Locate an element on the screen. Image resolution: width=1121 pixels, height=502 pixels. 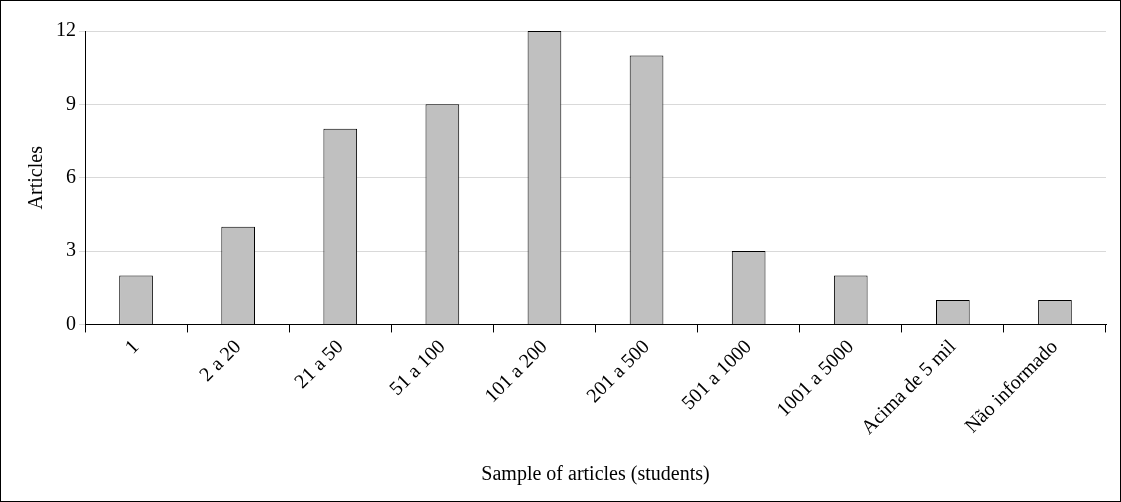
y-tick-label: 3 is located at coordinates (71, 249).